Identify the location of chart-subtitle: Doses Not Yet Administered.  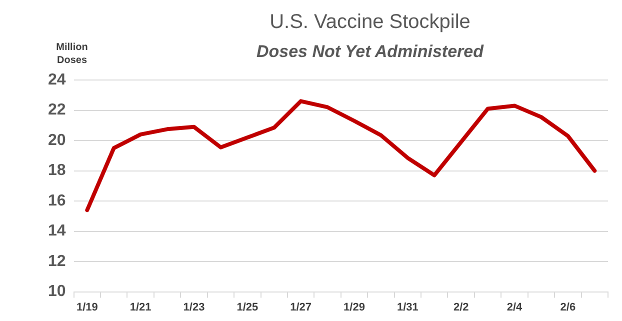
(370, 52).